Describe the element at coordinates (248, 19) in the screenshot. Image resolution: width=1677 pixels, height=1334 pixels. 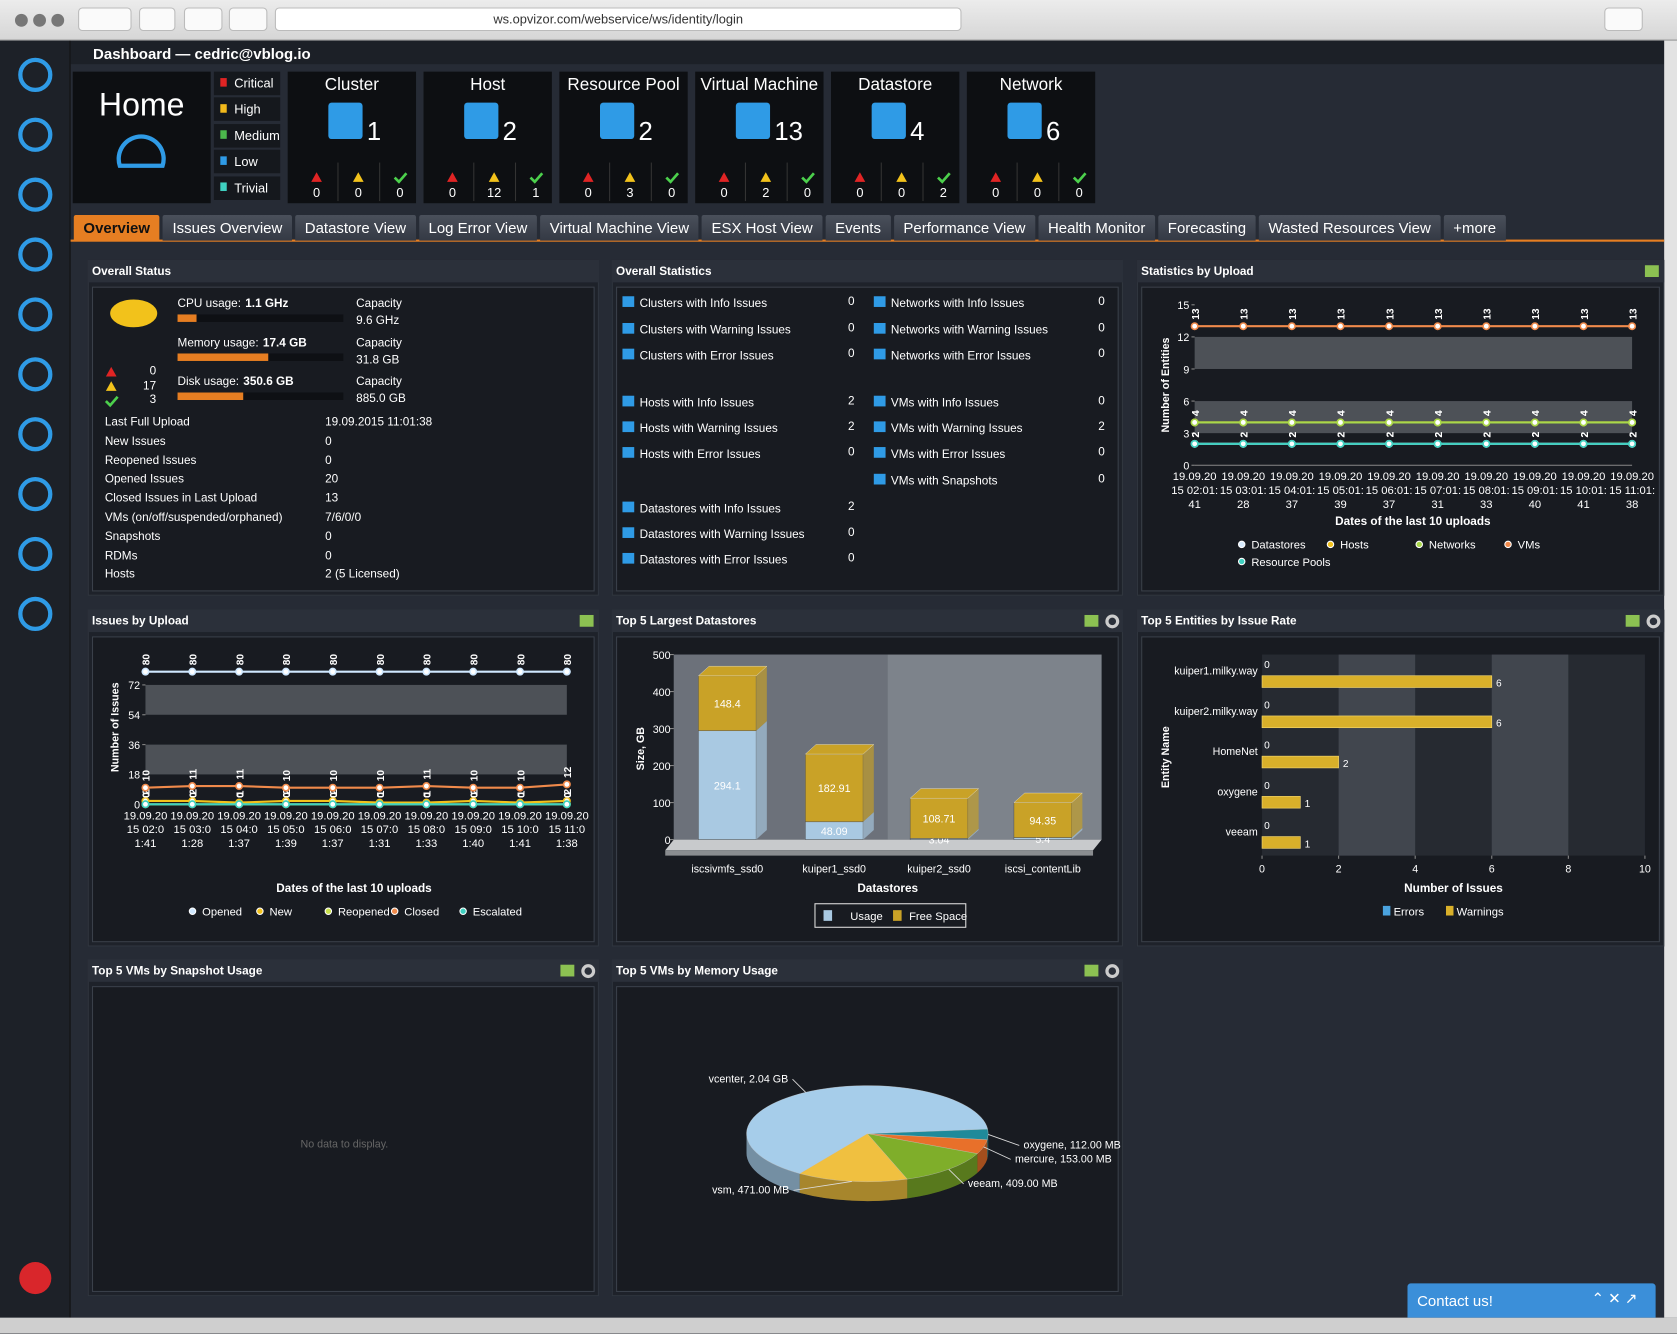
I see `privacy-button` at that location.